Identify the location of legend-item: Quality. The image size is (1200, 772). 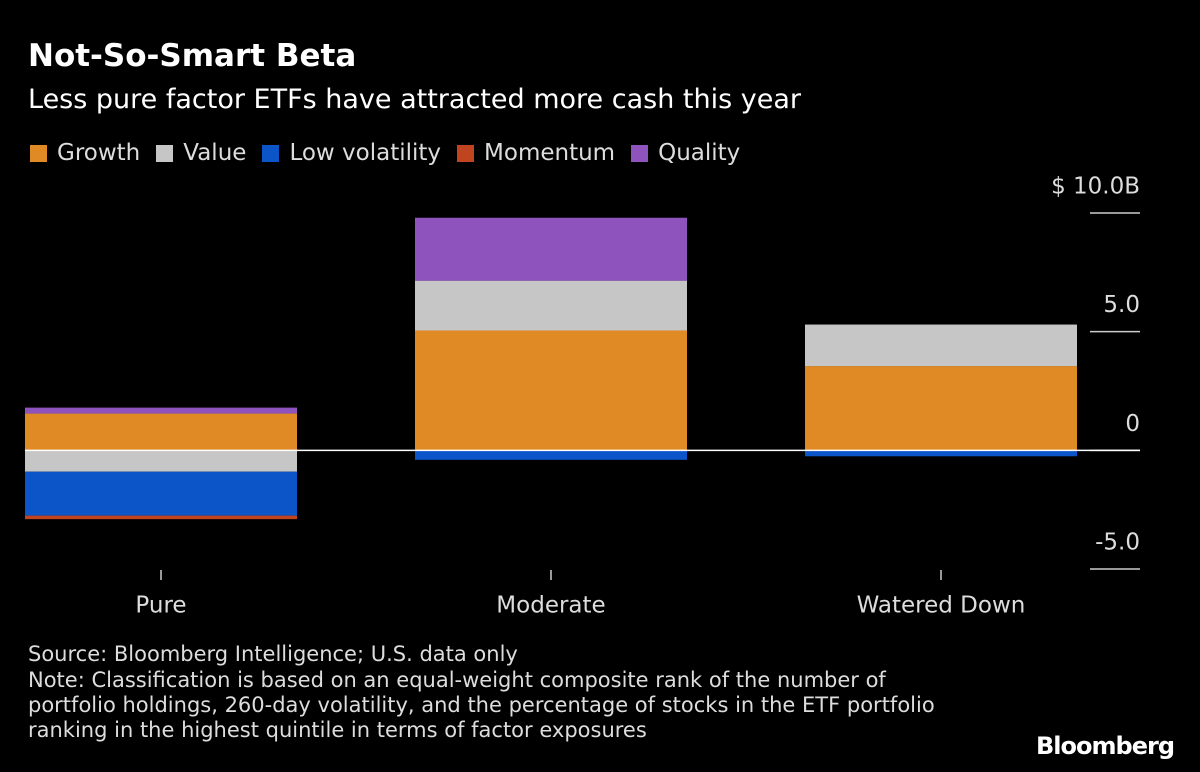
(685, 153).